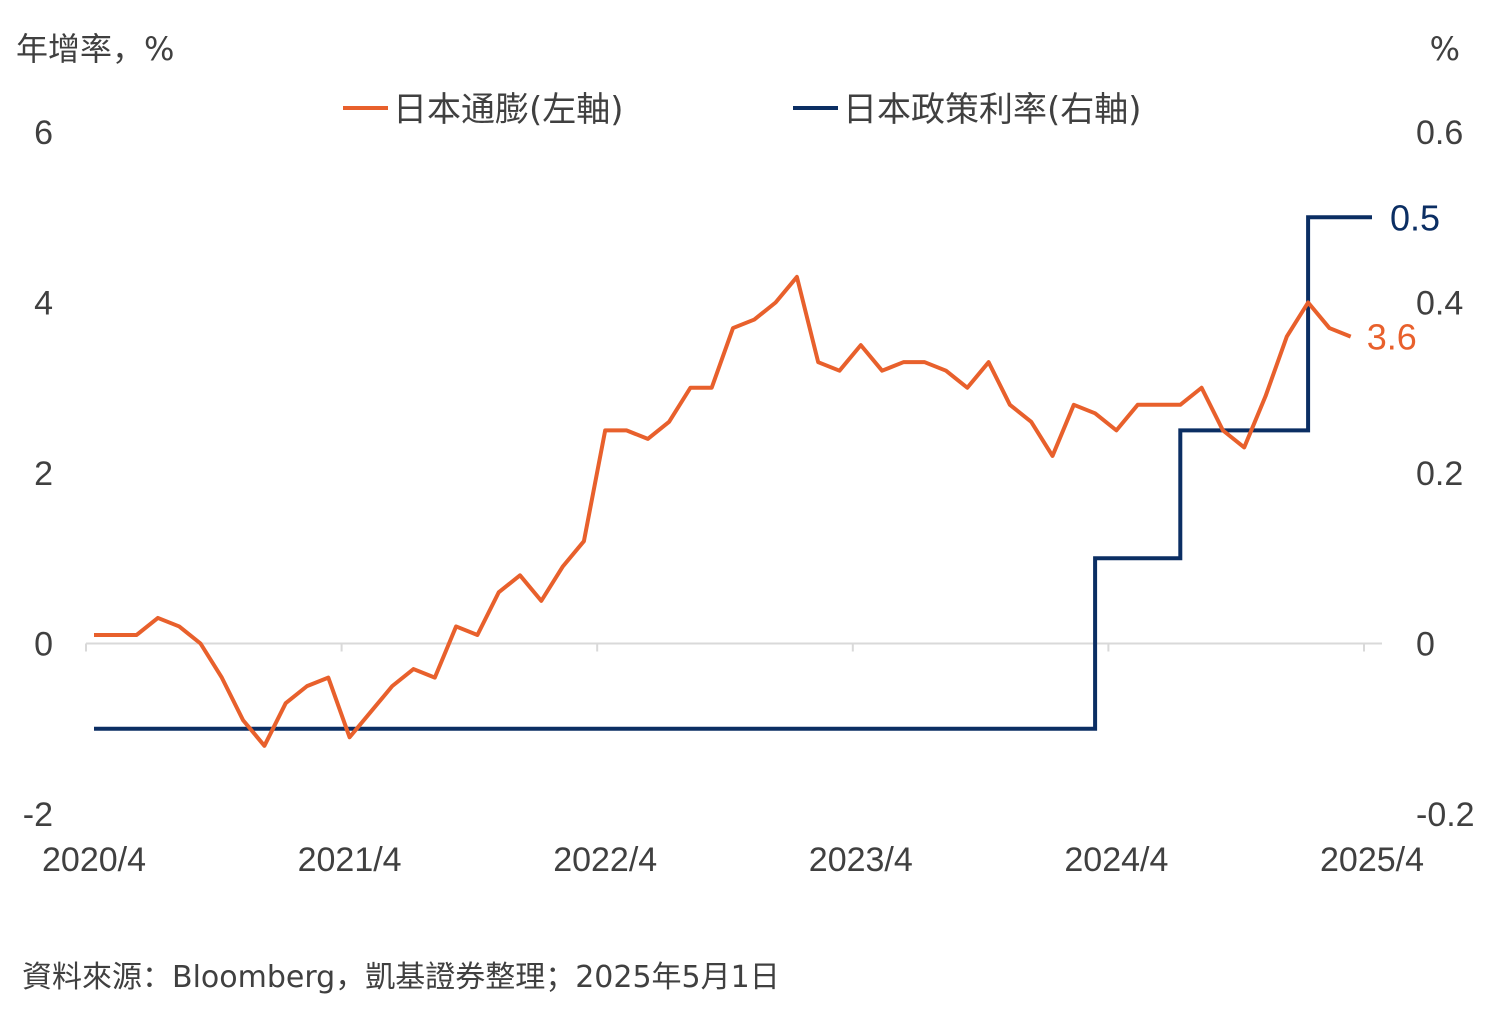 This screenshot has width=1509, height=1022. What do you see at coordinates (1392, 337) in the screenshot?
I see `inflation-end-label: 3.6` at bounding box center [1392, 337].